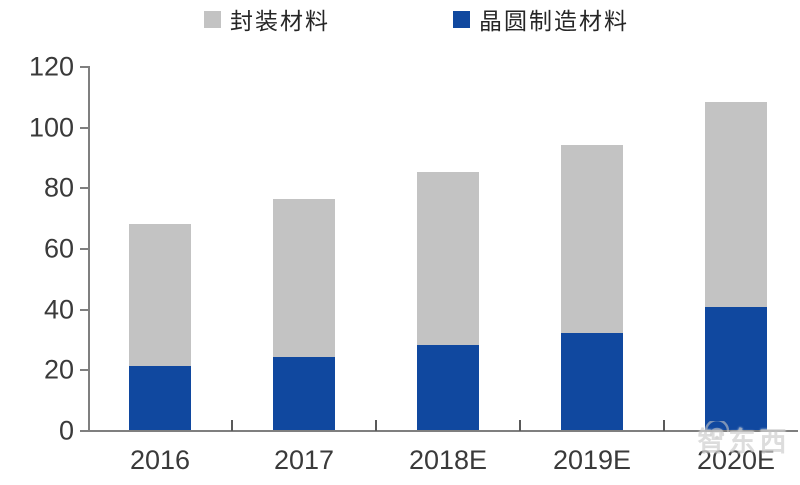 The height and width of the screenshot is (485, 800). Describe the element at coordinates (58, 309) in the screenshot. I see `y-tick-label: 40` at that location.